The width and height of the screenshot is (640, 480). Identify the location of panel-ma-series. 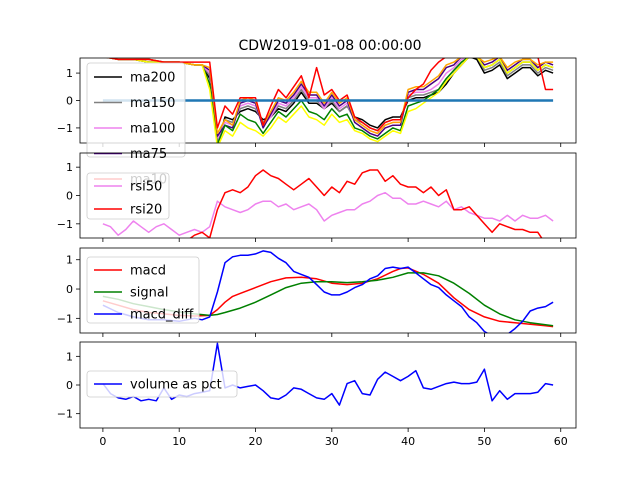
(328, 100).